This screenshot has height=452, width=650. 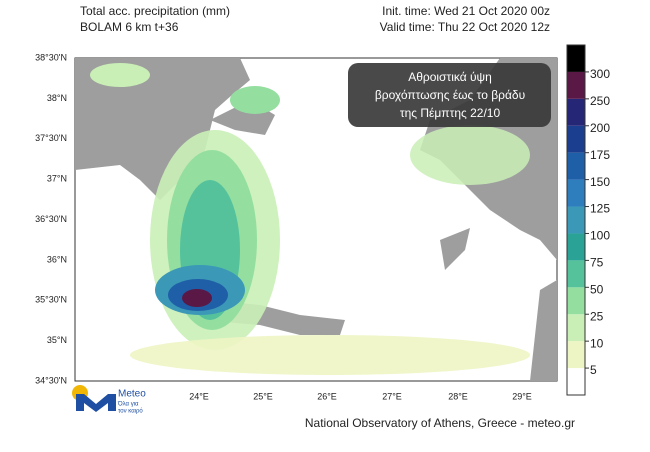 What do you see at coordinates (51, 57) in the screenshot?
I see `lat-label: 38°30'N` at bounding box center [51, 57].